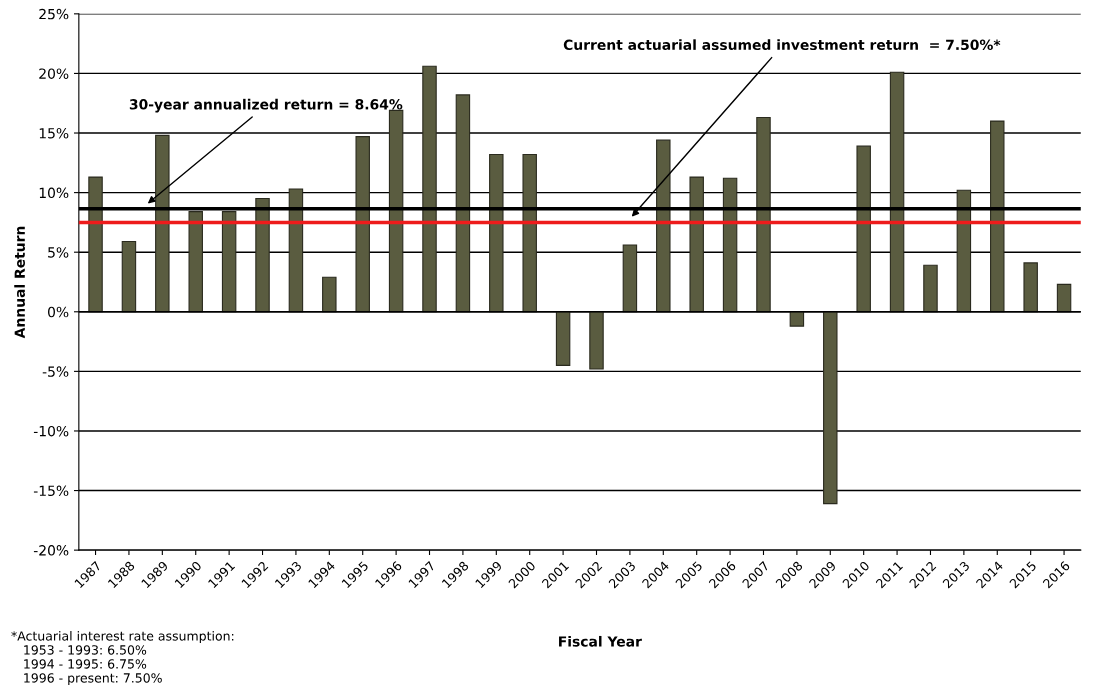 Image resolution: width=1095 pixels, height=692 pixels. What do you see at coordinates (54, 193) in the screenshot?
I see `y-tick-label: 10%` at bounding box center [54, 193].